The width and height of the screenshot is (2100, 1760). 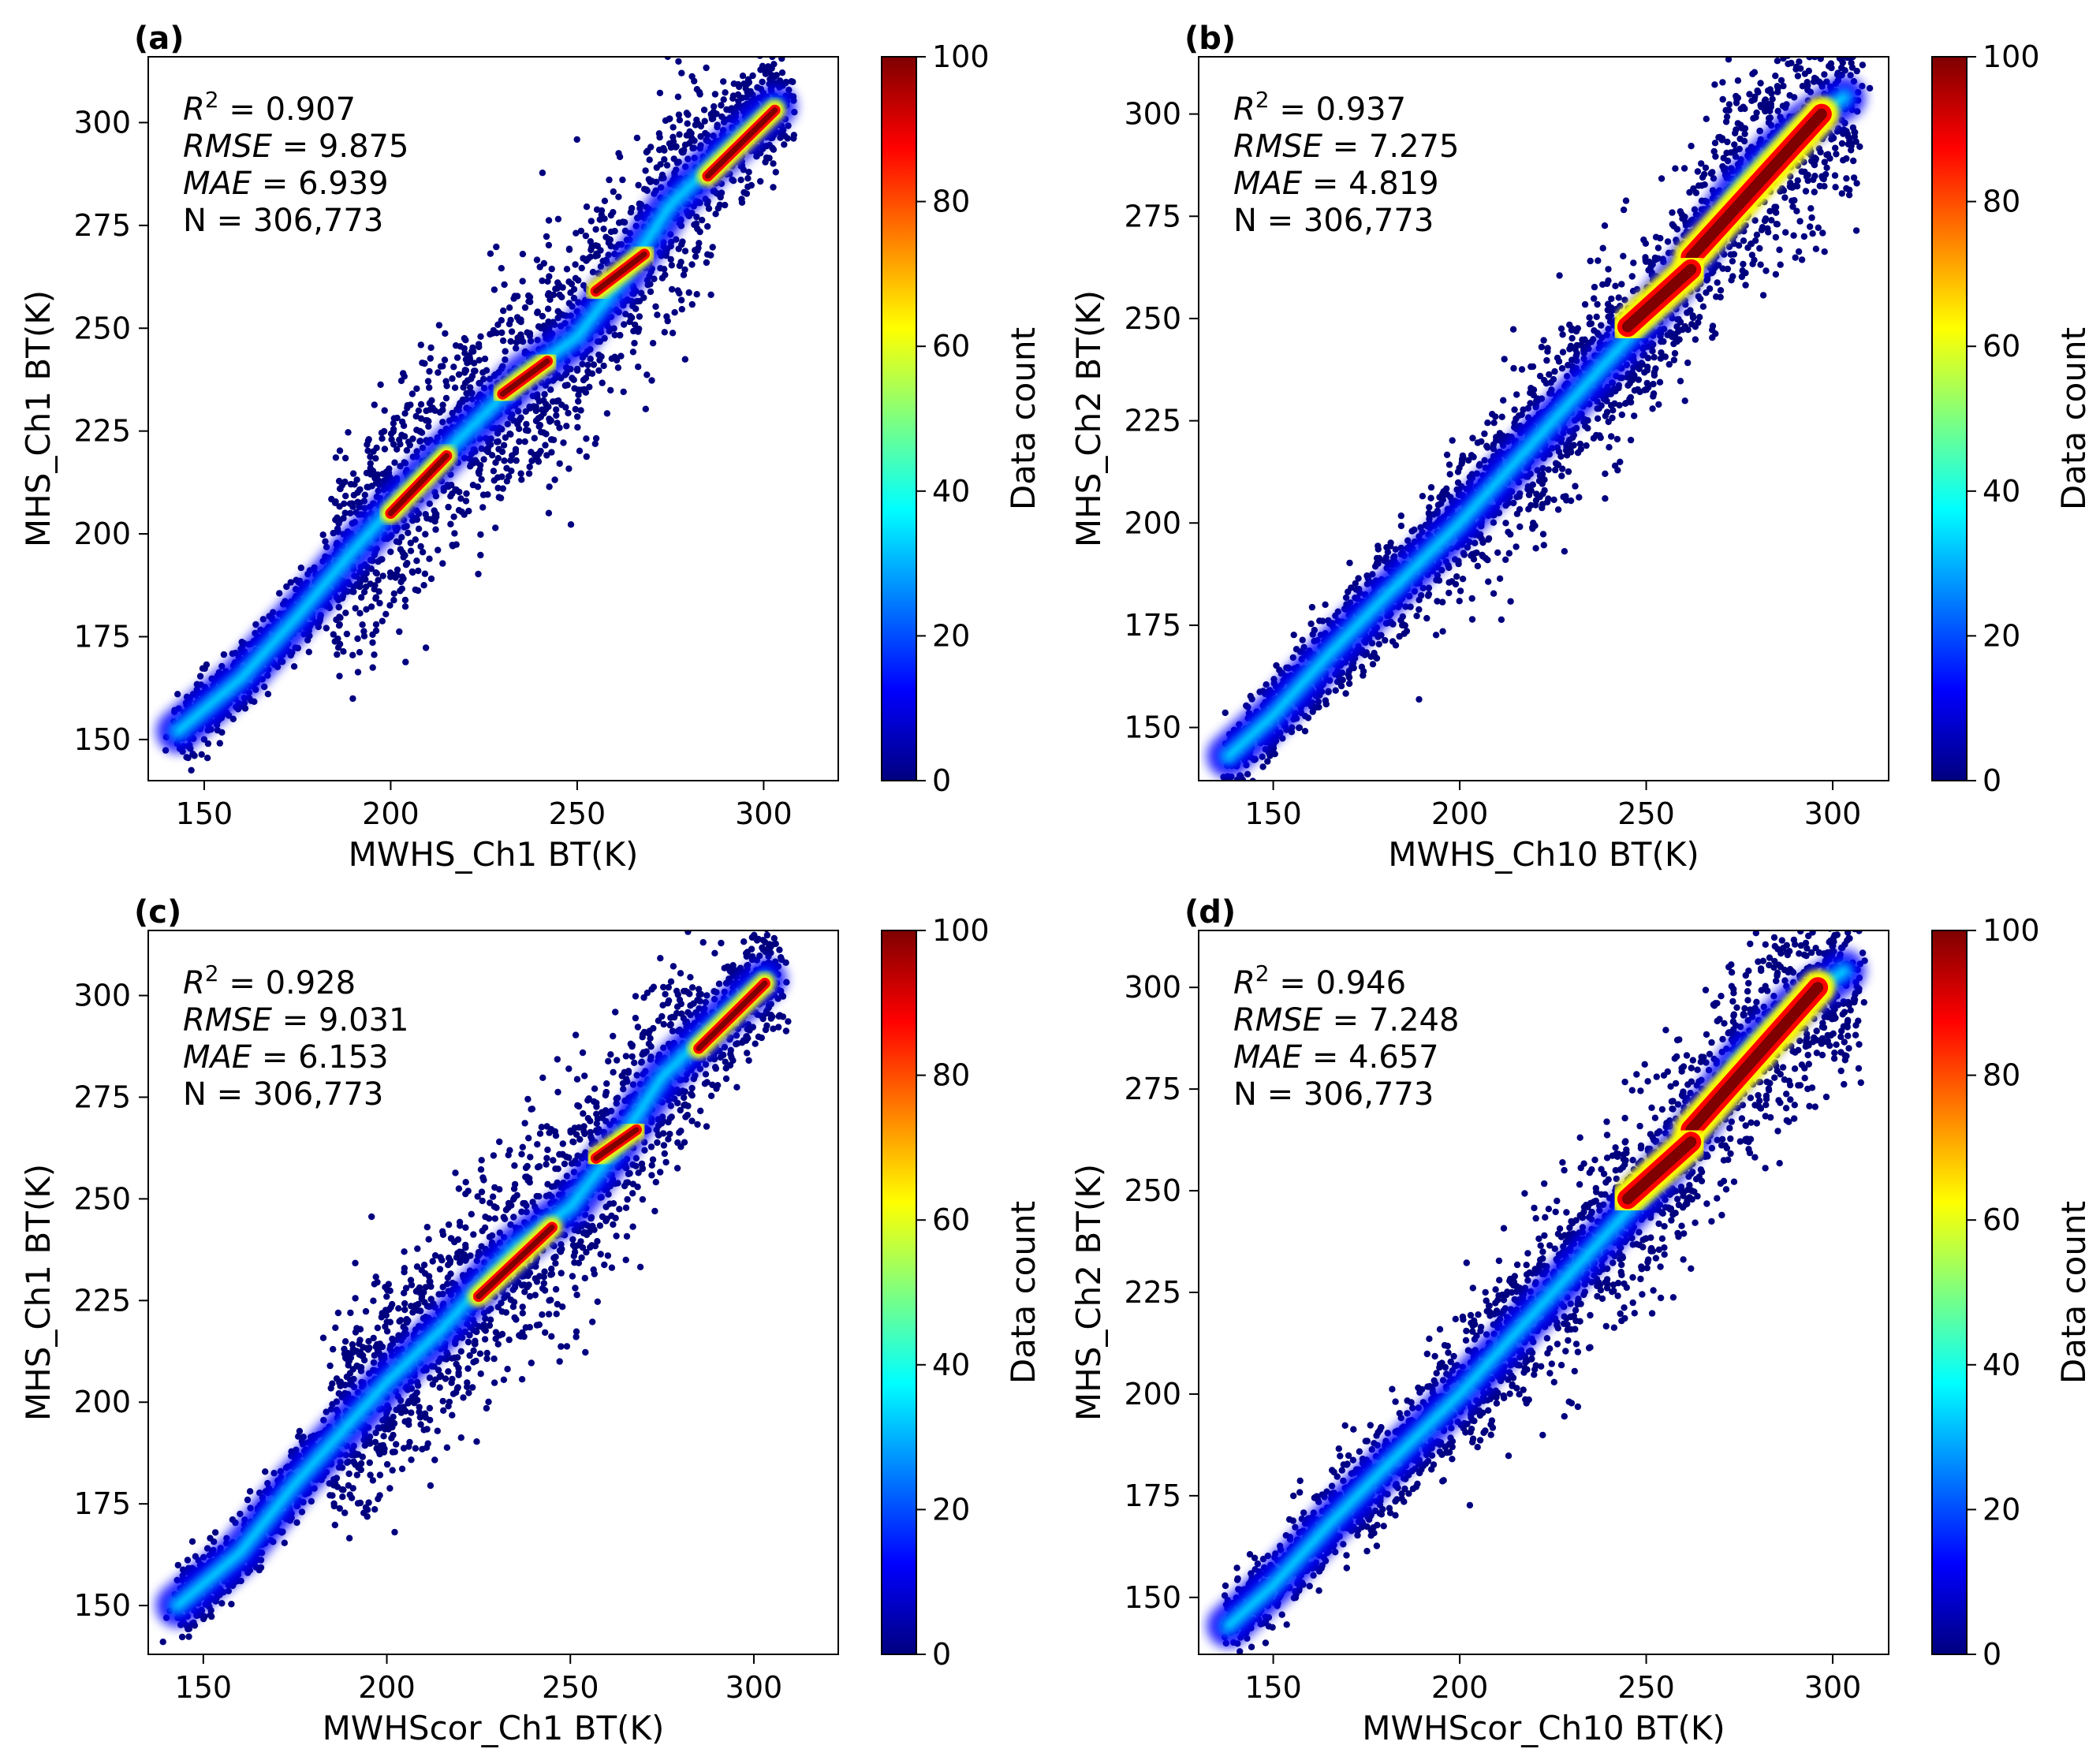 I want to click on y-tick-label: 175, so click(x=102, y=636).